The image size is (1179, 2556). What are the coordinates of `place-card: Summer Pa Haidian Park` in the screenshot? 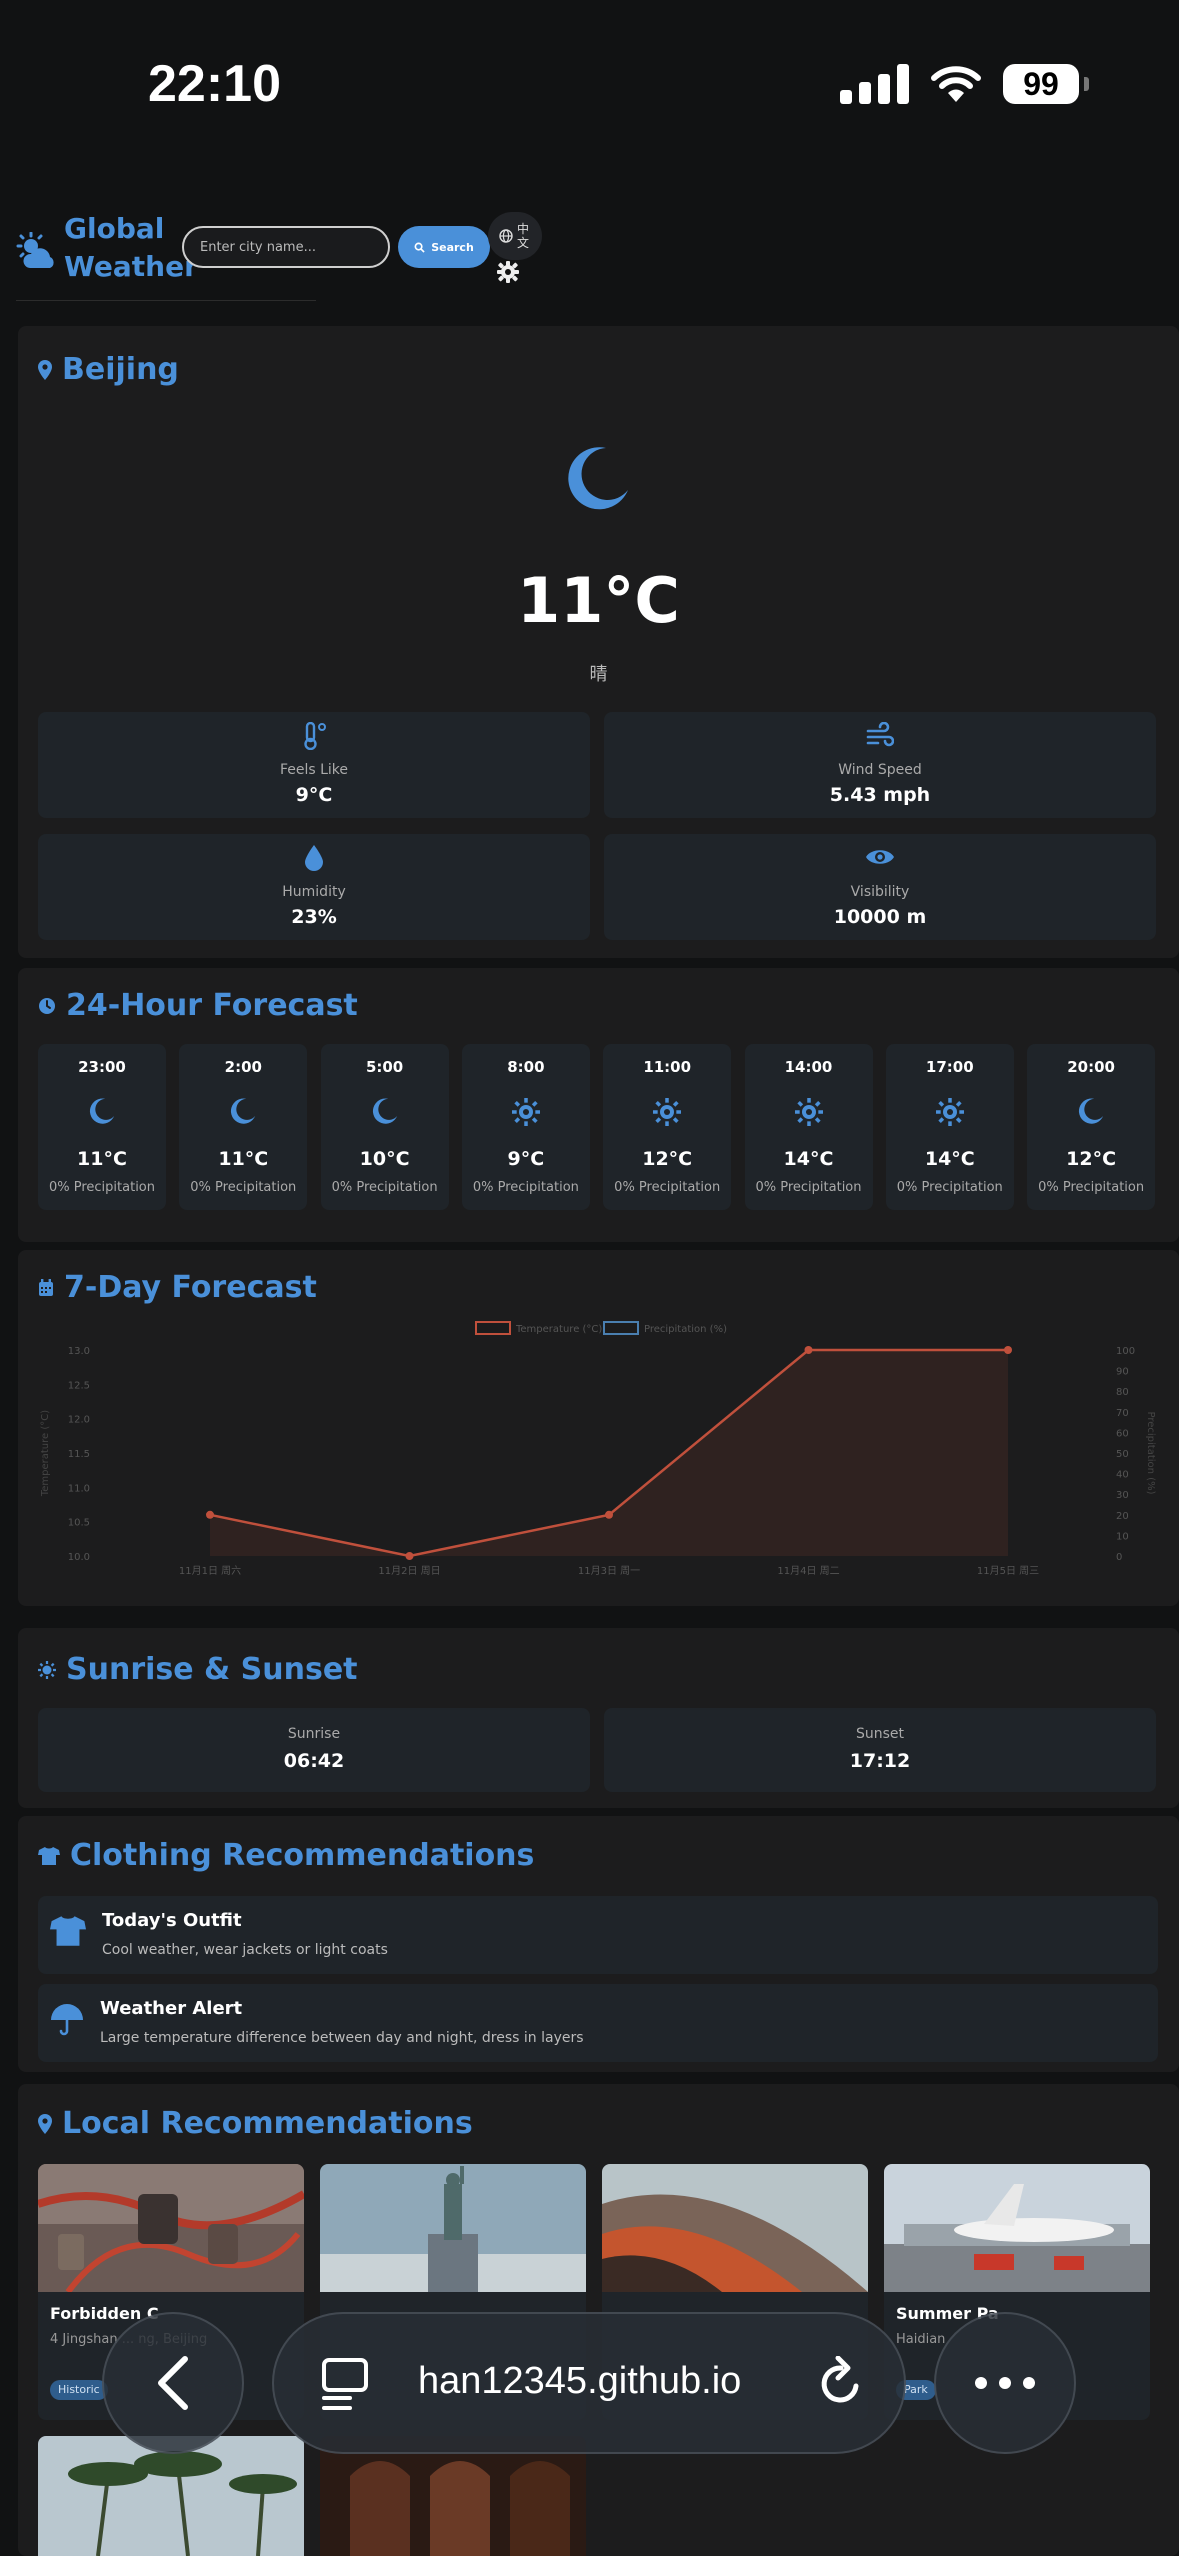 It's located at (1017, 2292).